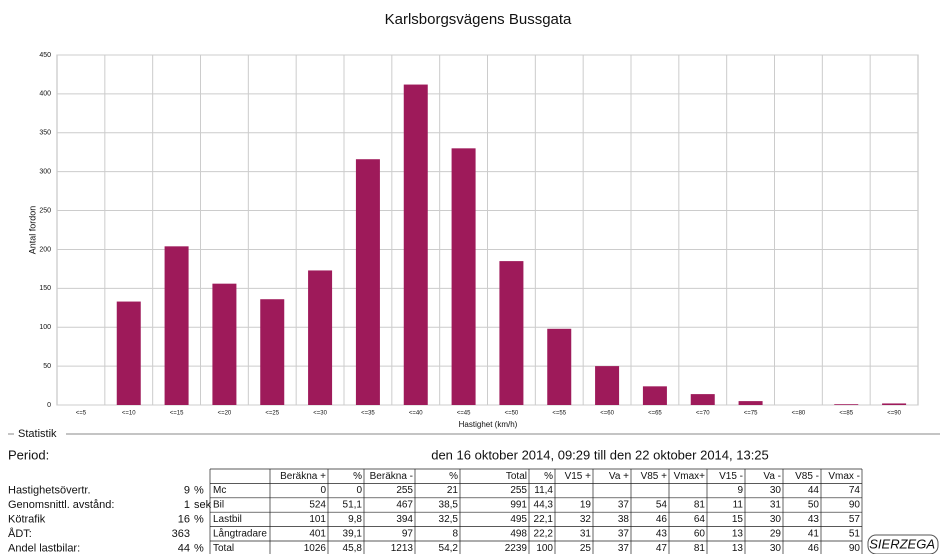  I want to click on stat-unit: sek, so click(203, 505).